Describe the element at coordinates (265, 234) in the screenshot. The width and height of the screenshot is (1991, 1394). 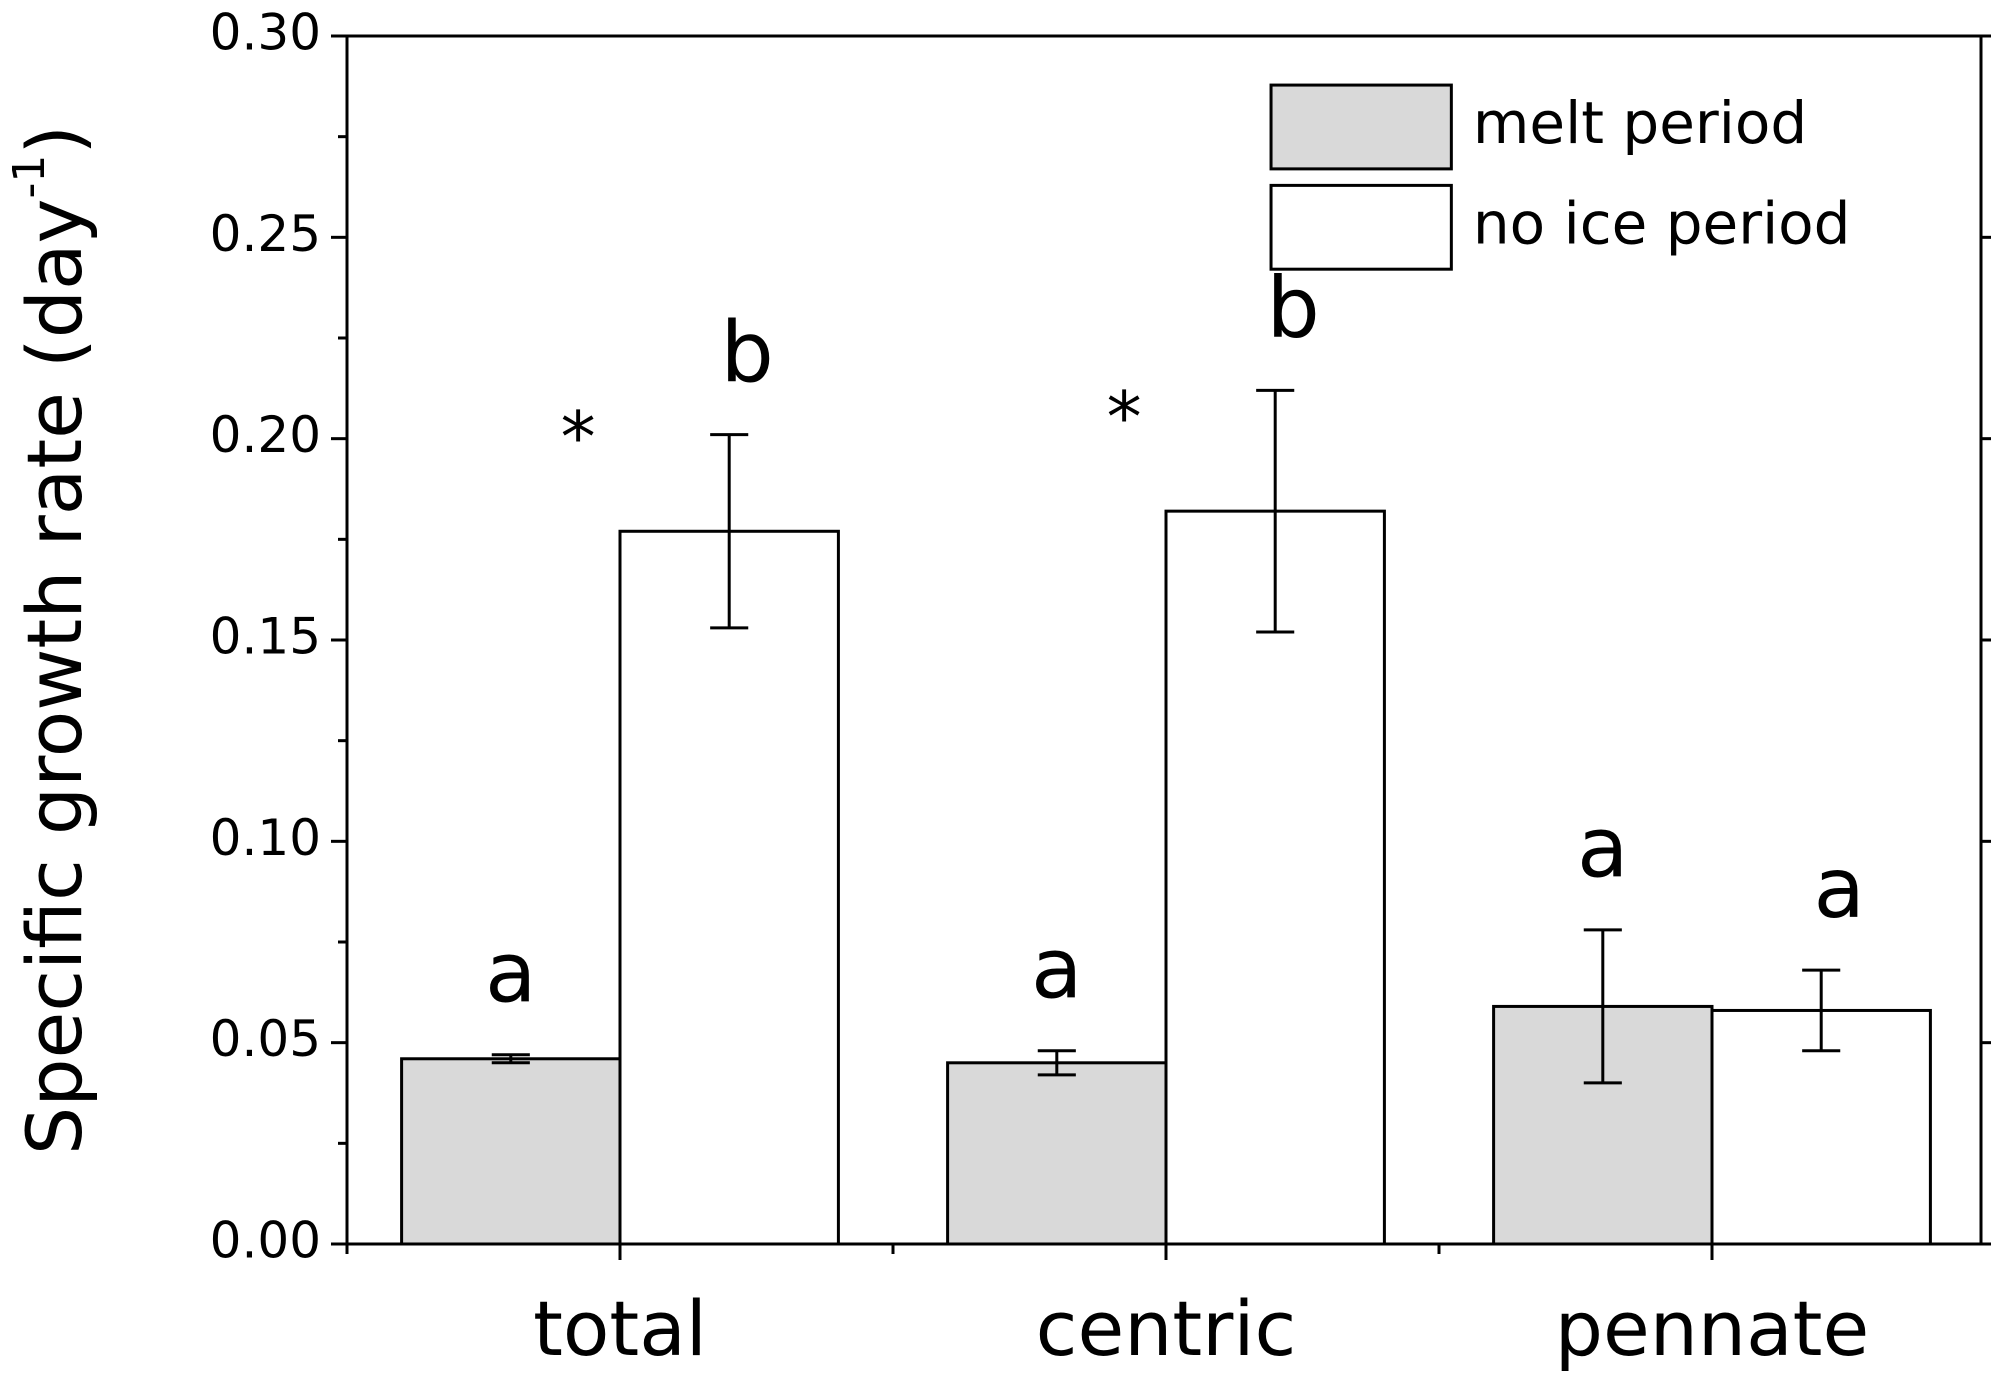
I see `y-tick-label: 0.25` at that location.